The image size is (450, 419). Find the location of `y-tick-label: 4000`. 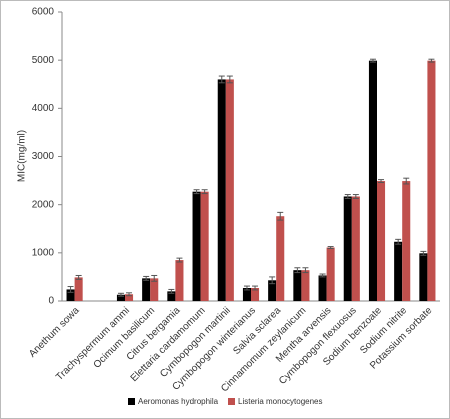

y-tick-label: 4000 is located at coordinates (43, 108).